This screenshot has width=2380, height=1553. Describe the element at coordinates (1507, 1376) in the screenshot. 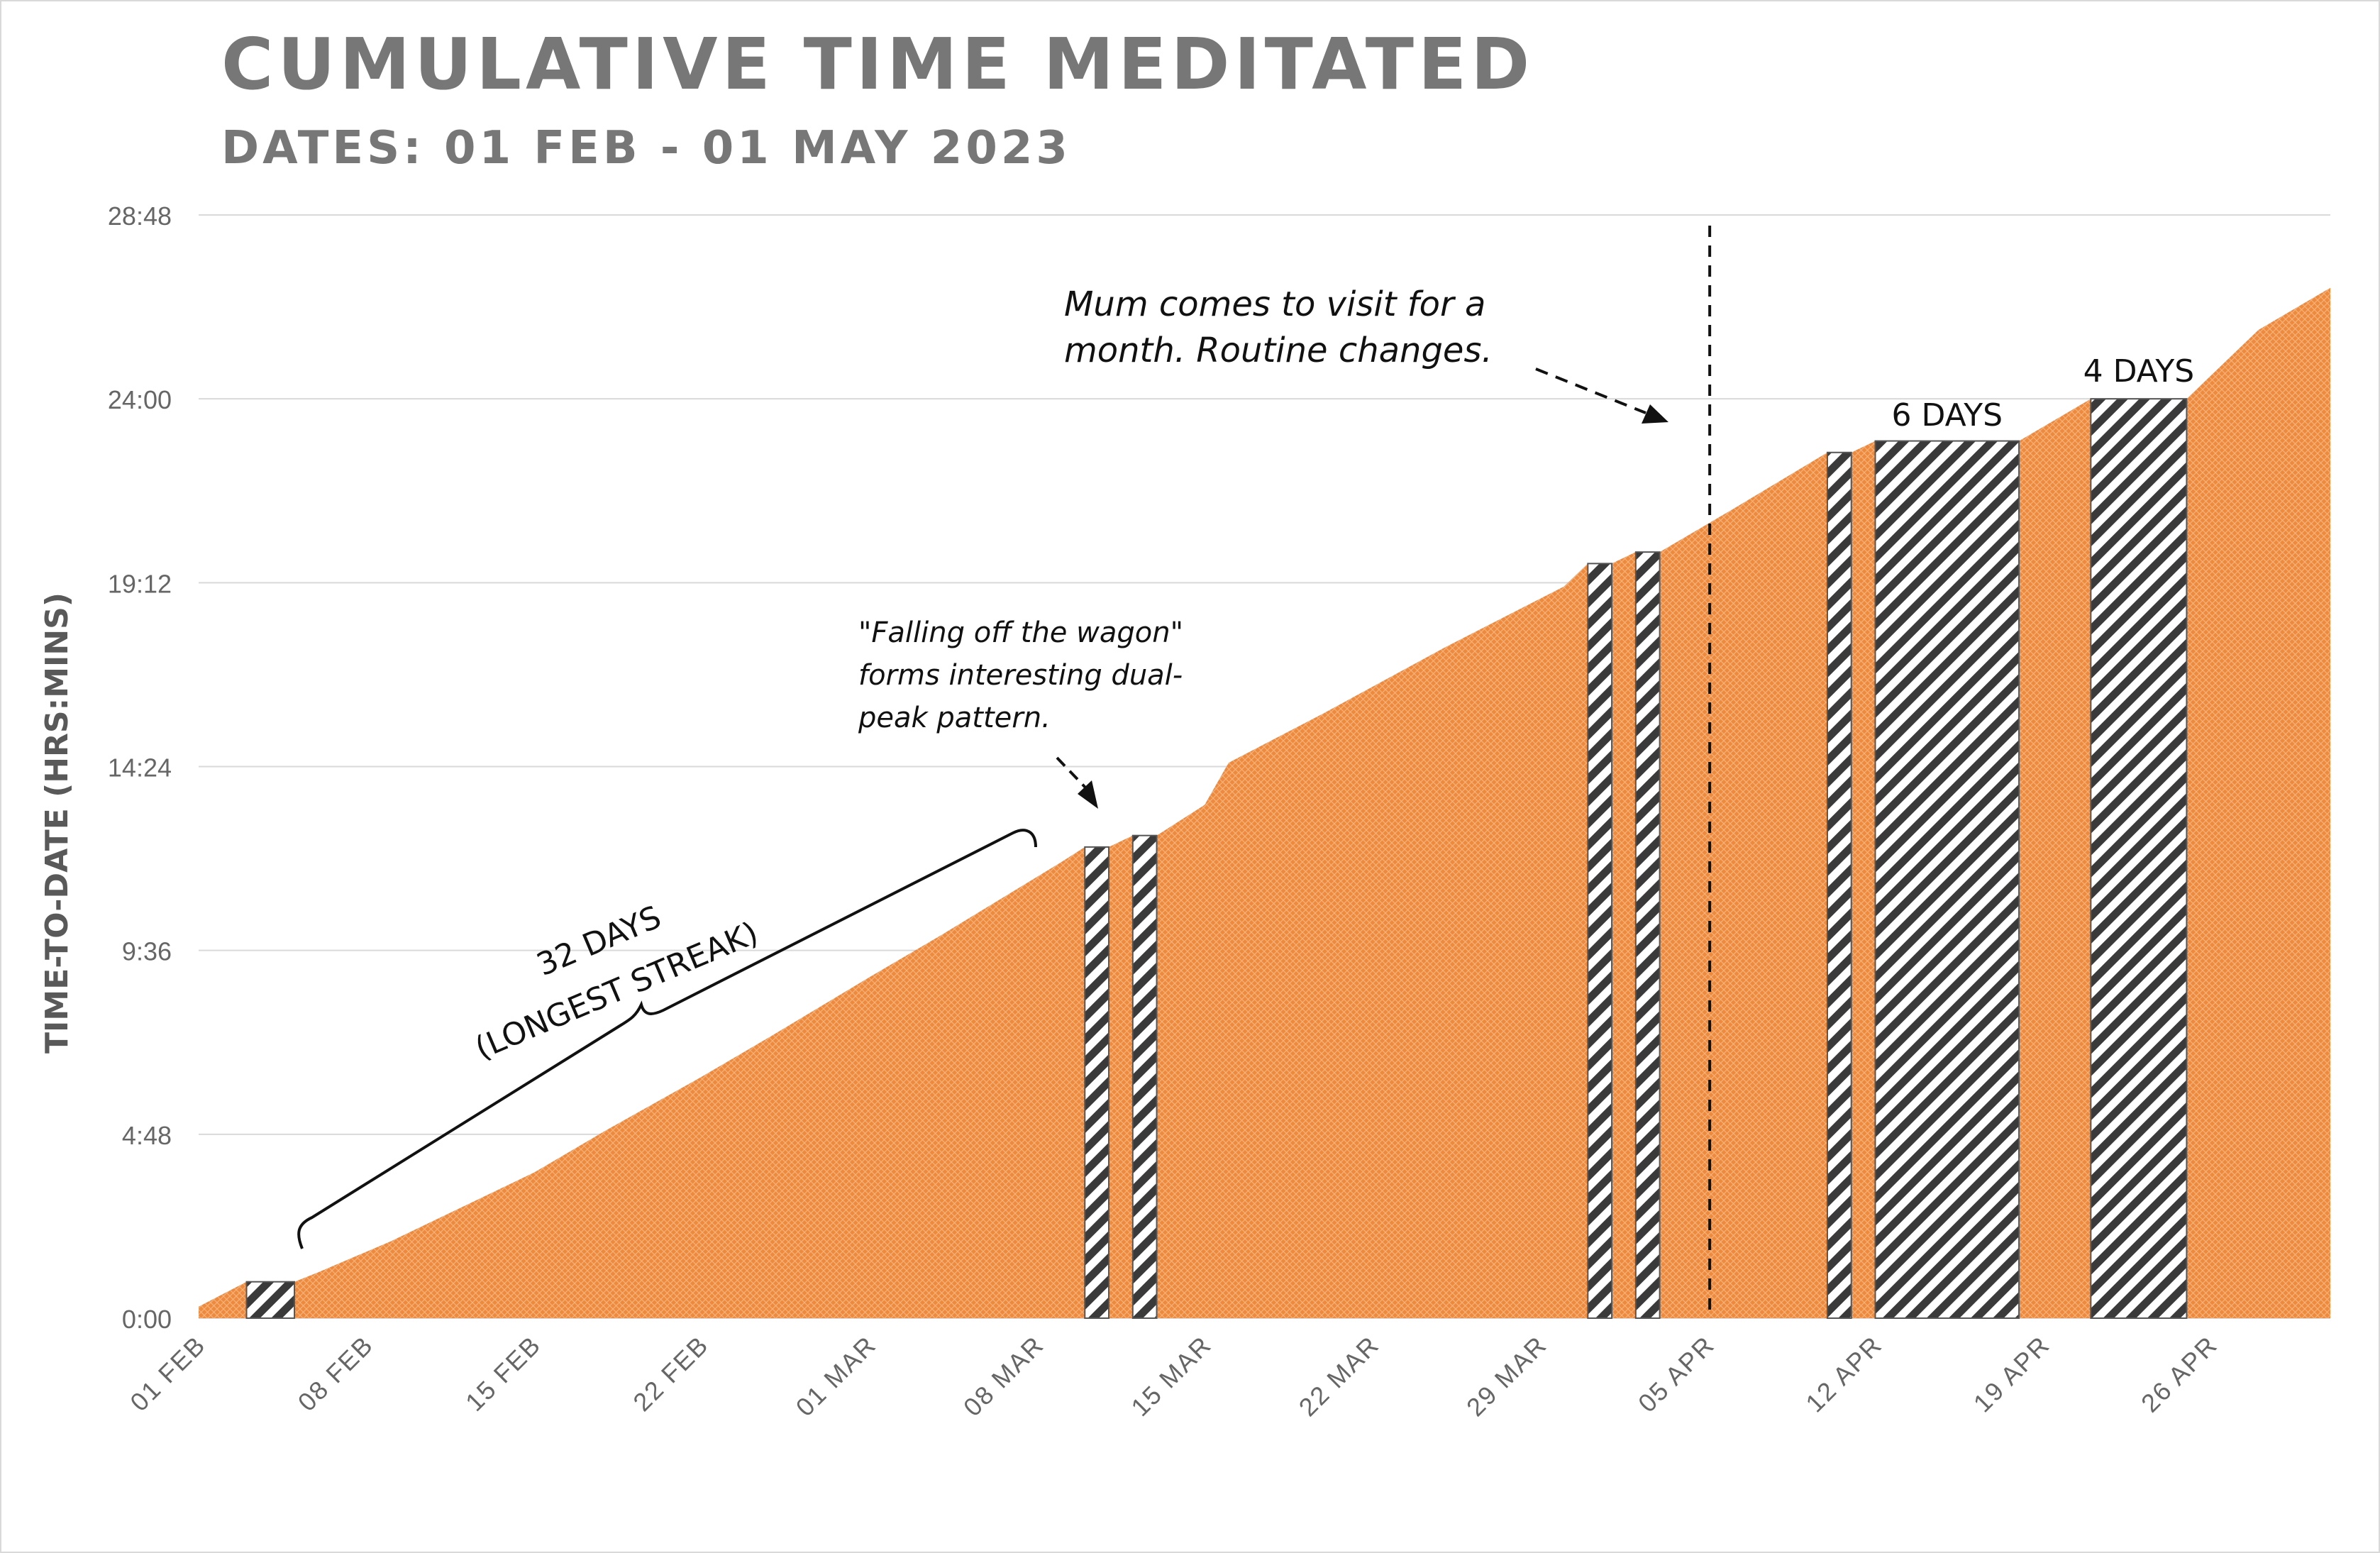

I see `x-tick-label: 29 MAR` at that location.